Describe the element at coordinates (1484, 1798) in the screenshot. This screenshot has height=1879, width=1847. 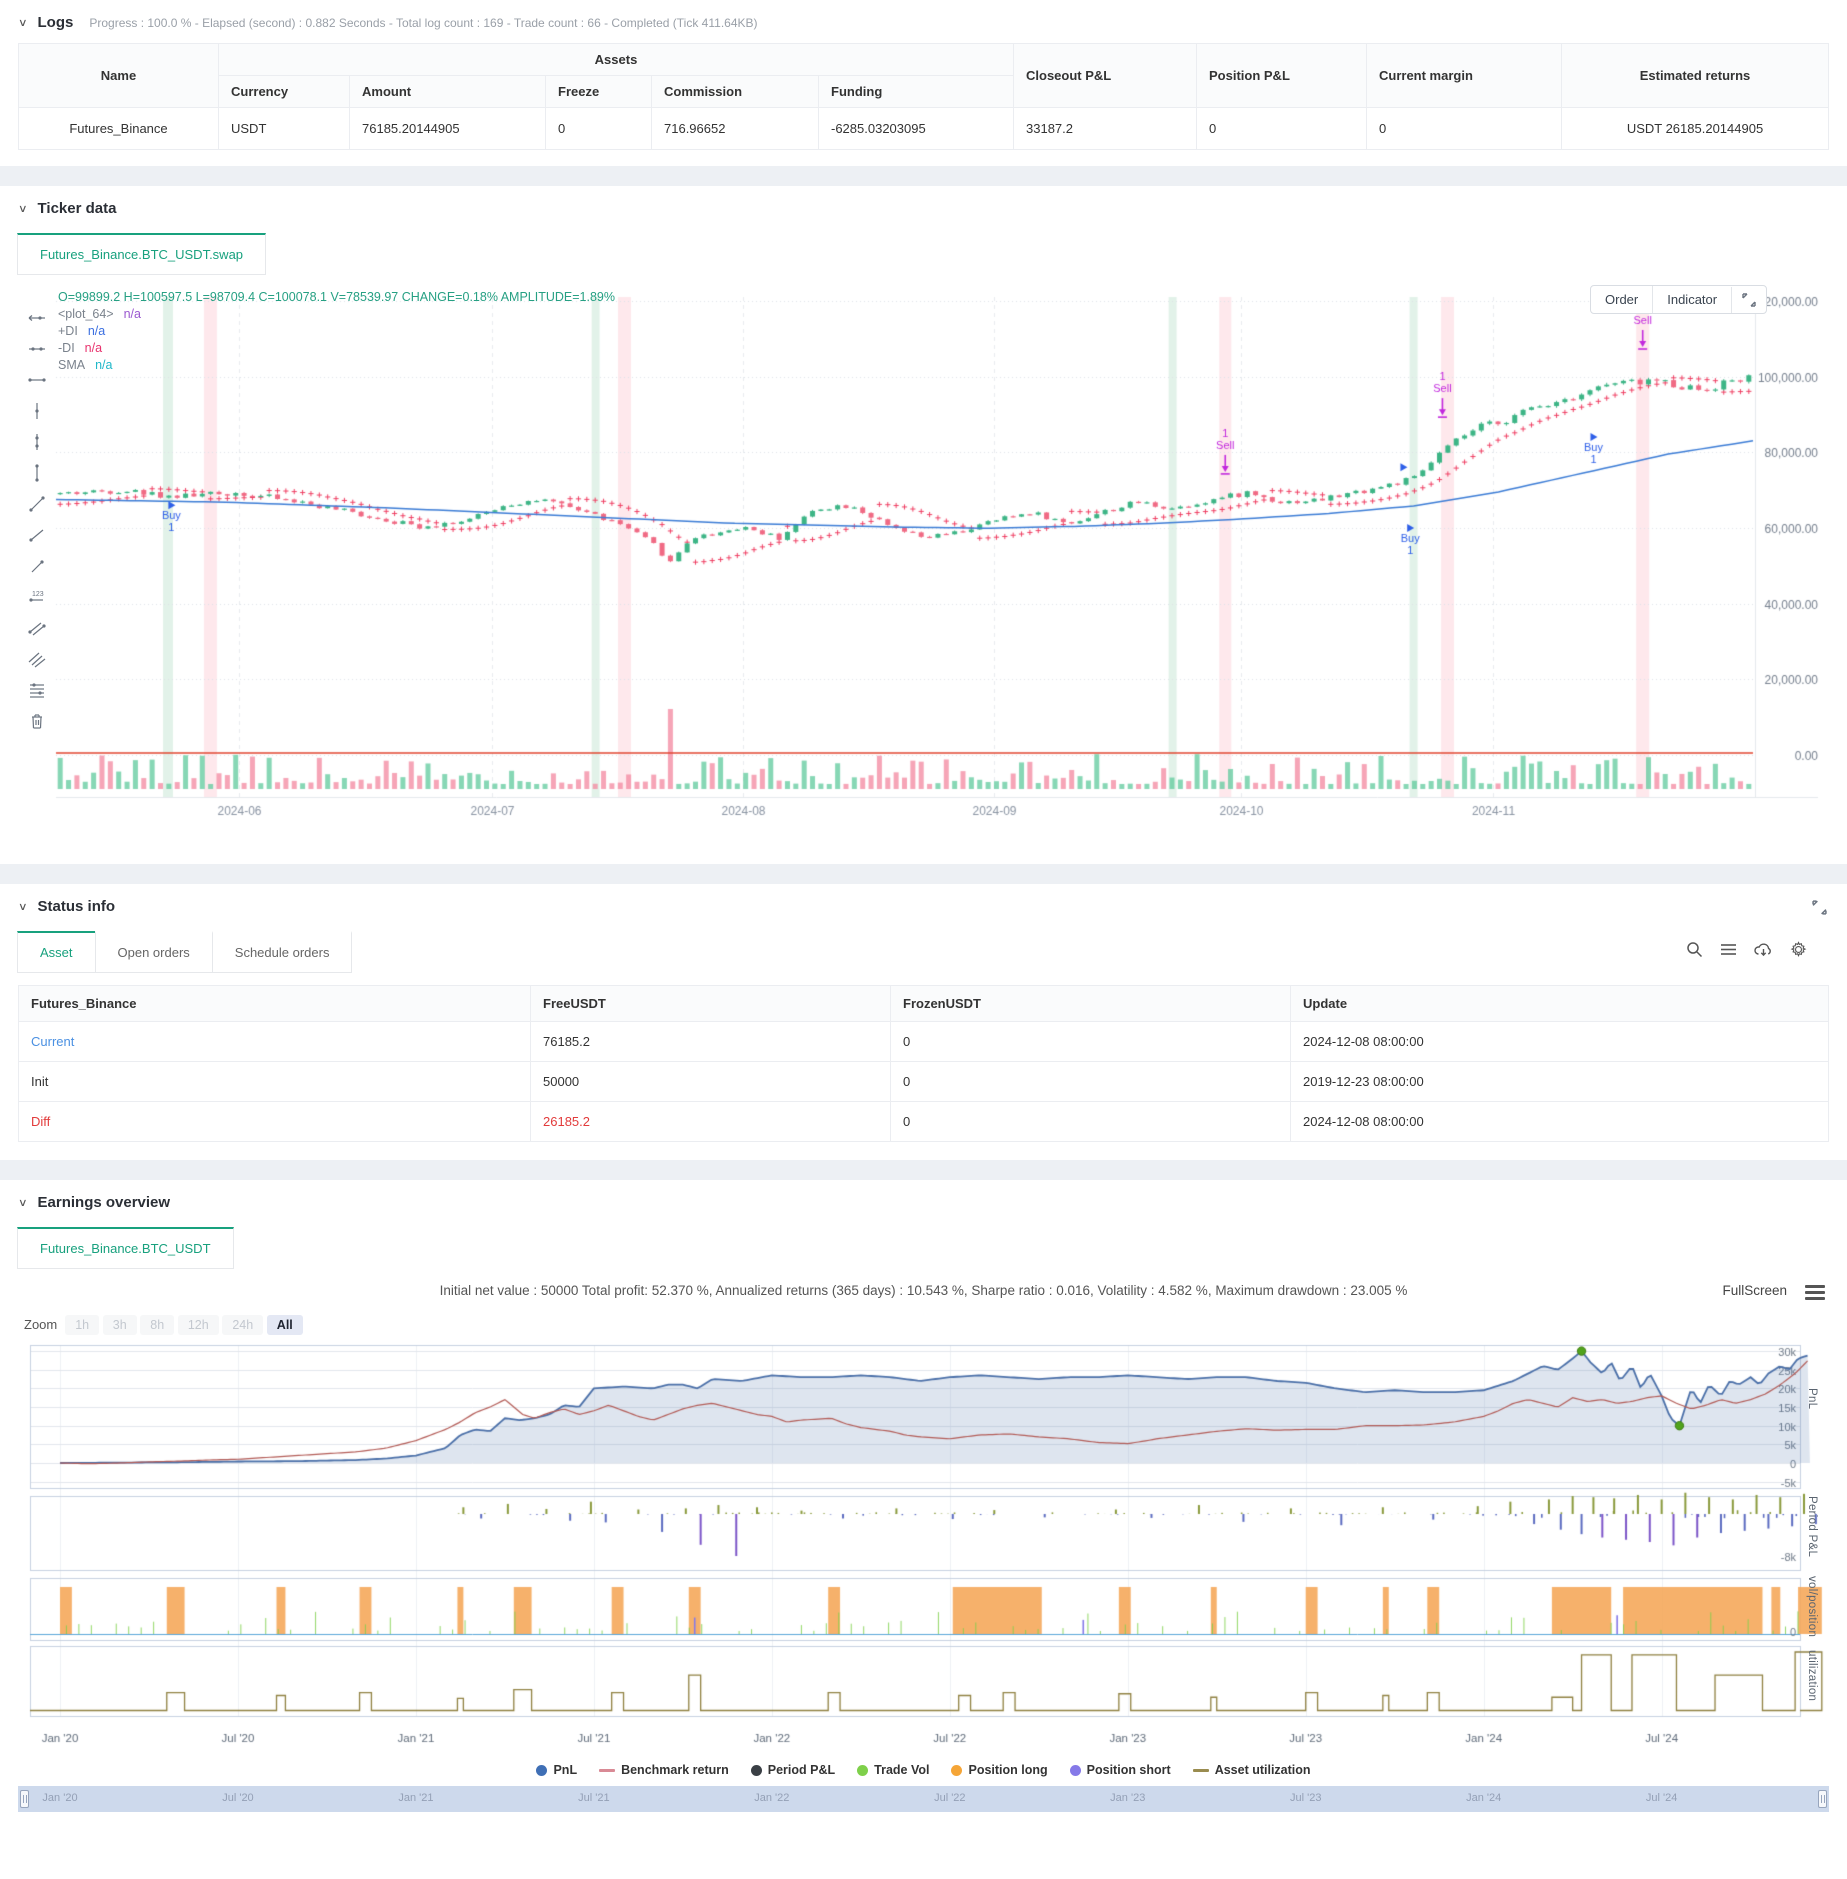
I see `navigator-tick-label: Jan '24` at that location.